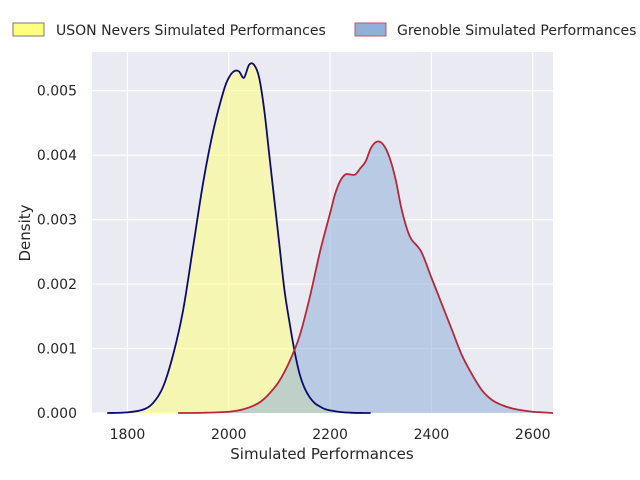  I want to click on x-tick-label: 2600, so click(533, 435).